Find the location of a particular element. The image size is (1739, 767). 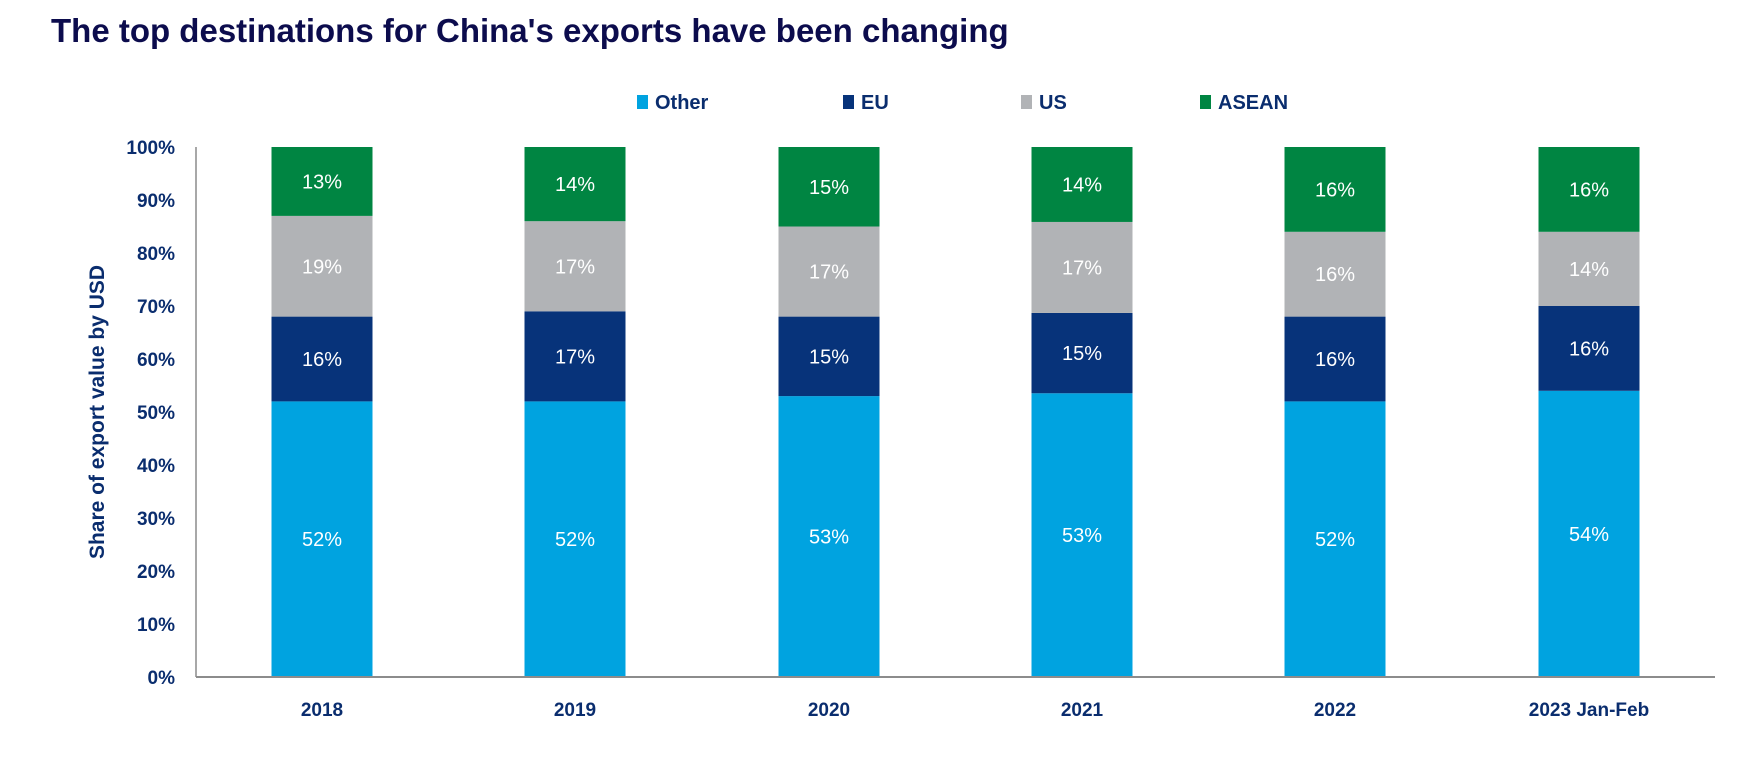

data-label: 54% is located at coordinates (1589, 535).